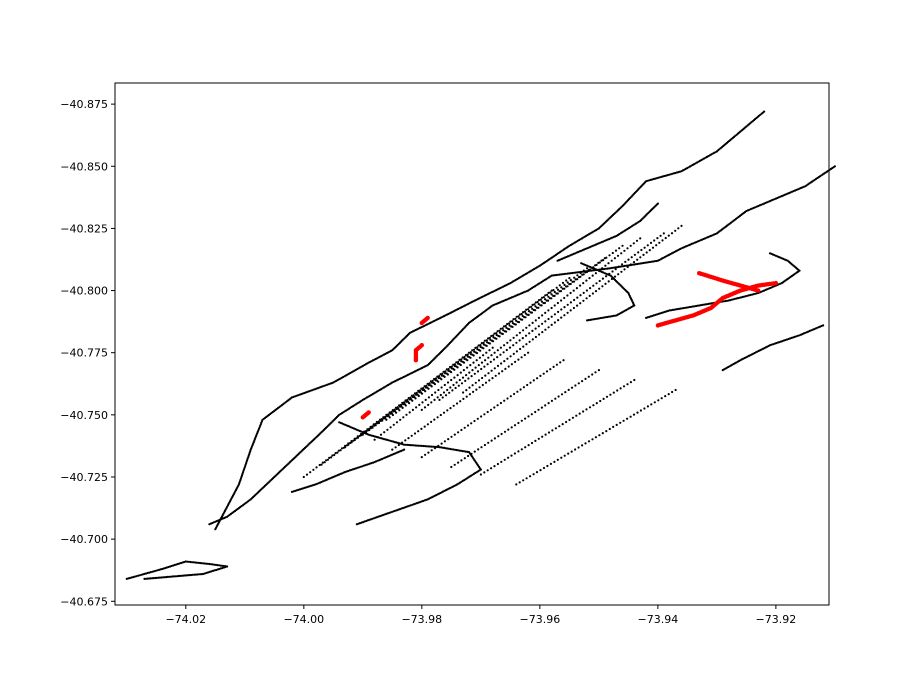  Describe the element at coordinates (84, 228) in the screenshot. I see `y-tick-label: −40.825` at that location.